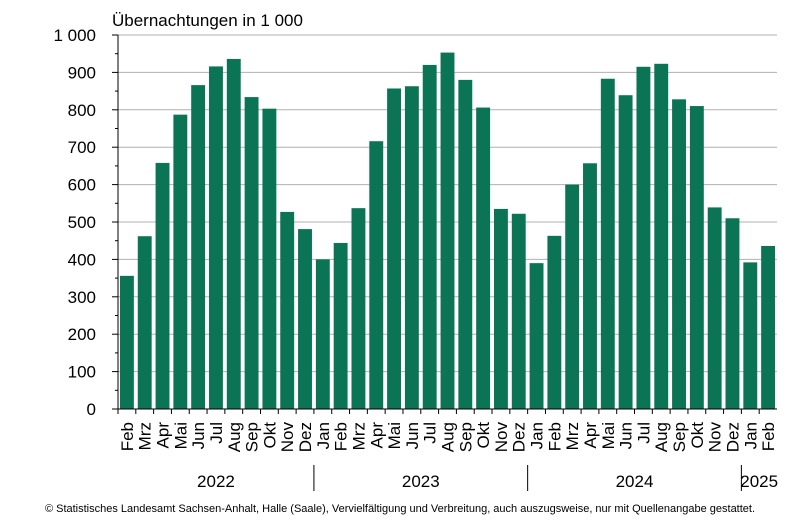  What do you see at coordinates (207, 20) in the screenshot?
I see `y-axis-title: Übernachtungen in 1 000` at bounding box center [207, 20].